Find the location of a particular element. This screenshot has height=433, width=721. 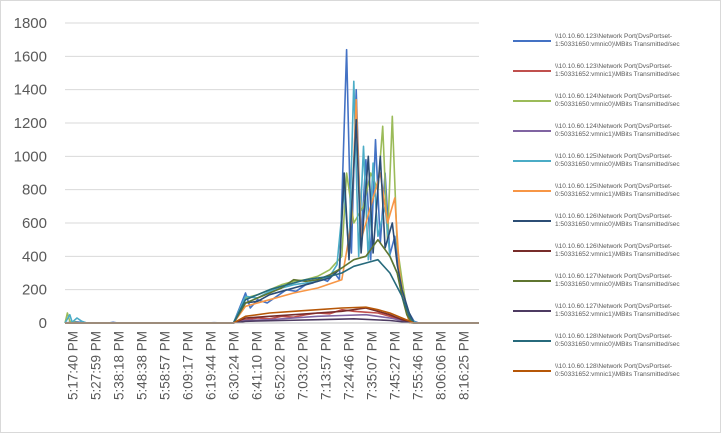

y-tick-label: 200 is located at coordinates (34, 290).